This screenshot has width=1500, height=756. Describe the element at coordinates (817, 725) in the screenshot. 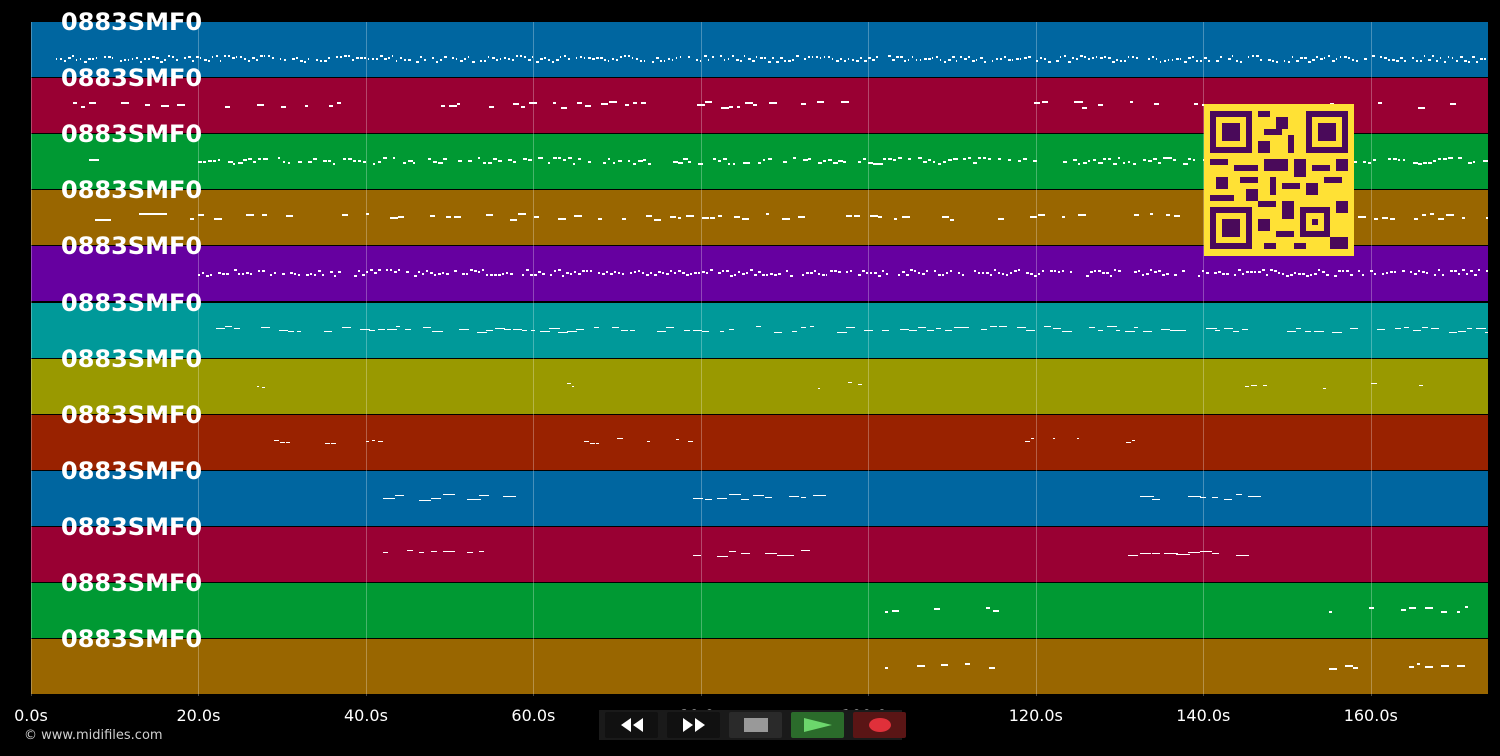

I see `play-button` at that location.